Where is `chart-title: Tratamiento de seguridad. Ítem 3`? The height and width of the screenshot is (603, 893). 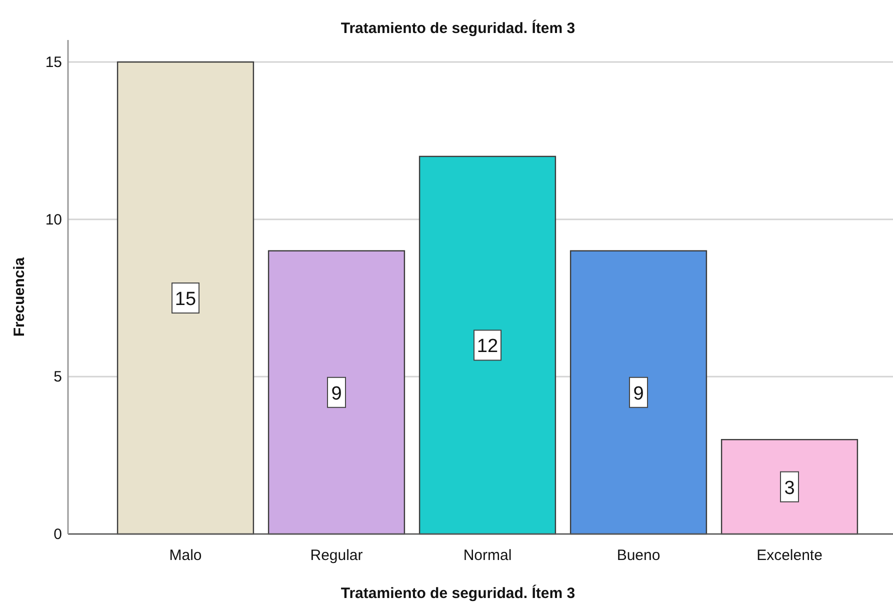 chart-title: Tratamiento de seguridad. Ítem 3 is located at coordinates (458, 28).